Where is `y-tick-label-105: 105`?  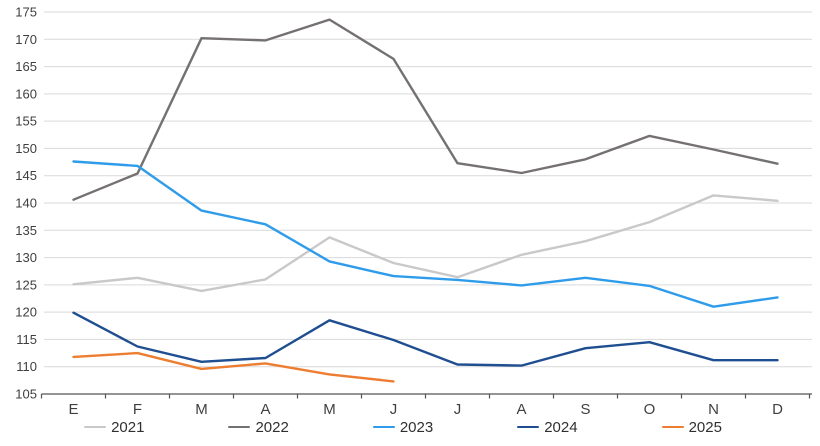
y-tick-label-105: 105 is located at coordinates (26, 394).